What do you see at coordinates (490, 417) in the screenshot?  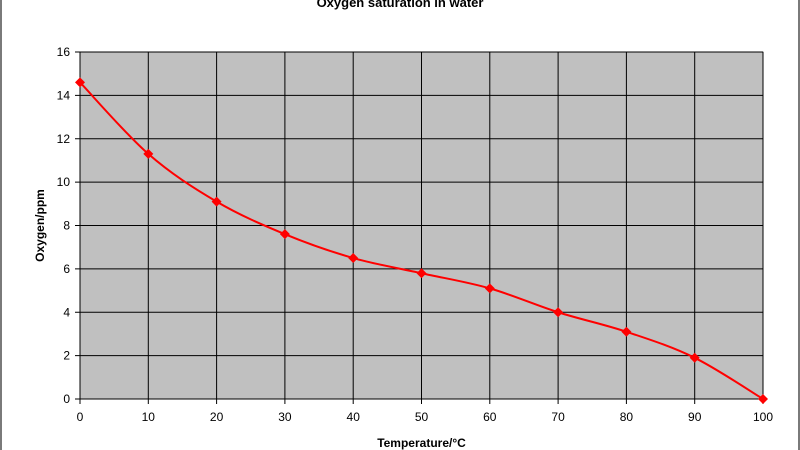 I see `x-tick-label: 60` at bounding box center [490, 417].